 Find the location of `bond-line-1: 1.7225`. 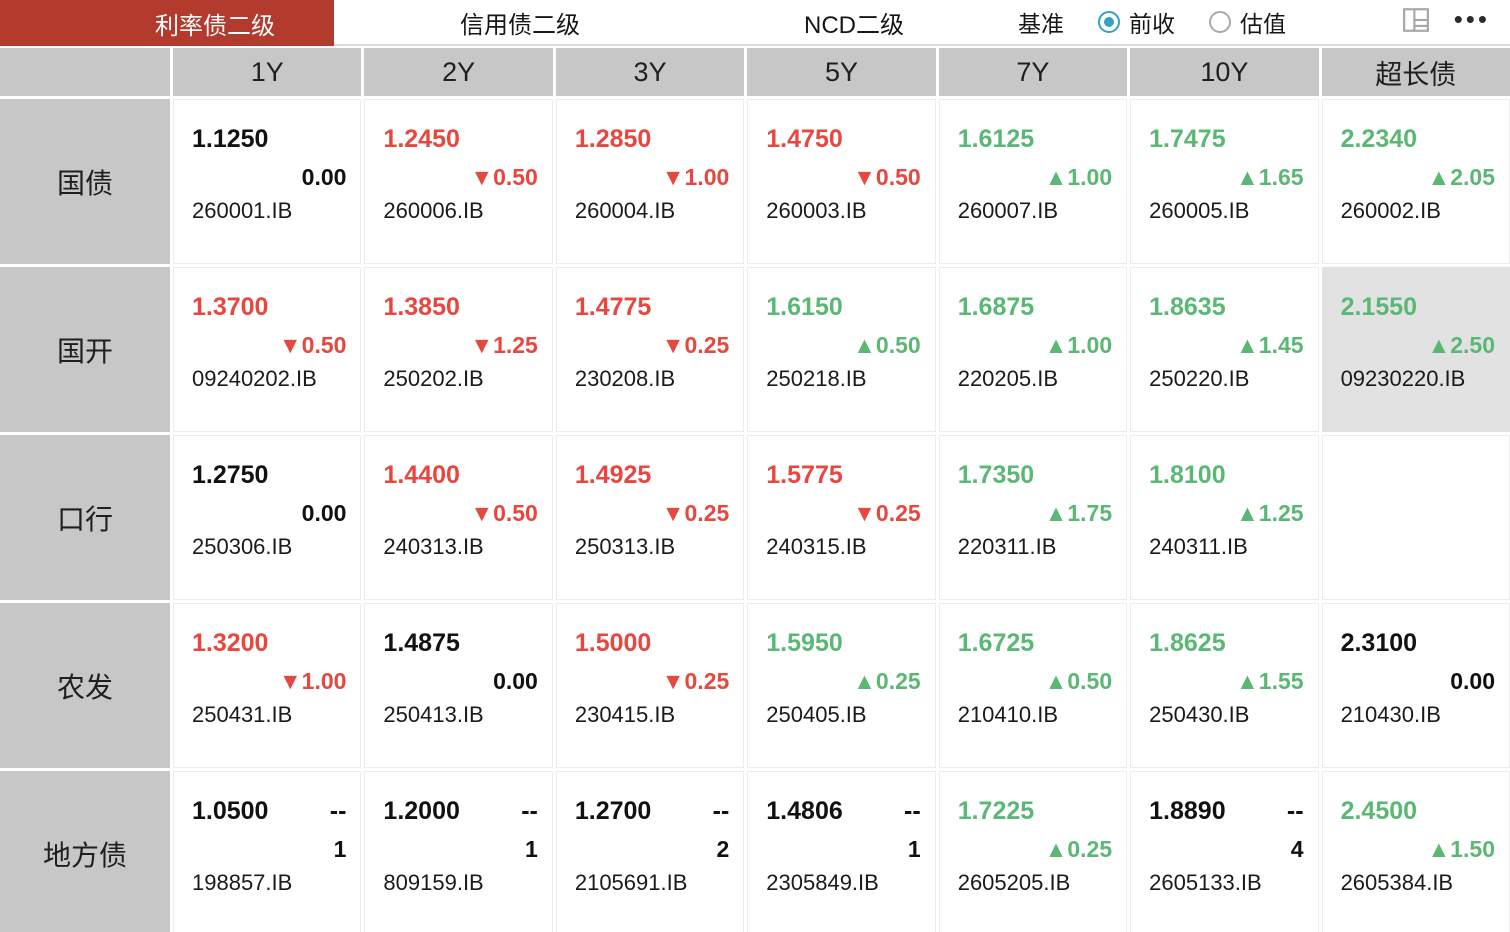

bond-line-1: 1.7225 is located at coordinates (1035, 811).